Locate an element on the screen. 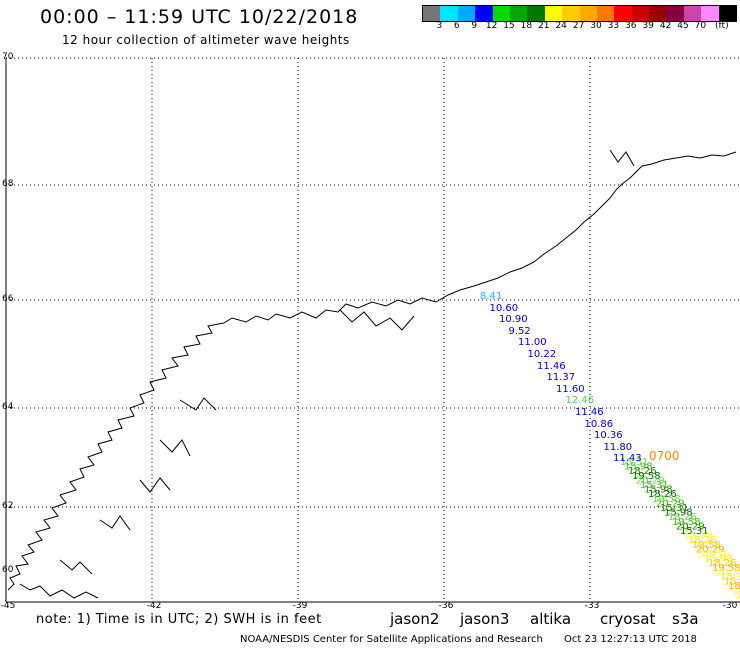 Image resolution: width=740 pixels, height=650 pixels. scale-label: 3 is located at coordinates (439, 26).